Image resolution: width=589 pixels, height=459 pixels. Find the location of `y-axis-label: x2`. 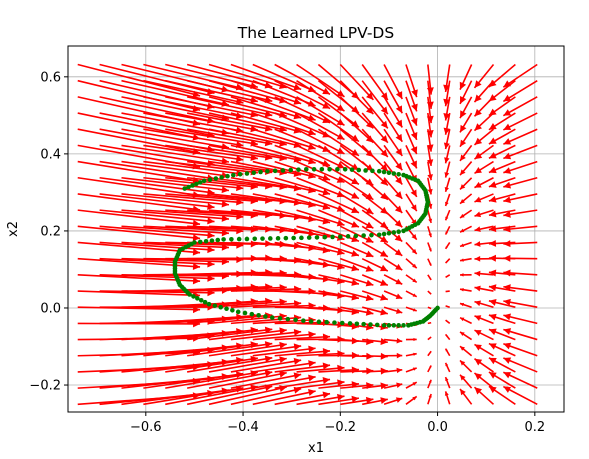

y-axis-label: x2 is located at coordinates (13, 229).